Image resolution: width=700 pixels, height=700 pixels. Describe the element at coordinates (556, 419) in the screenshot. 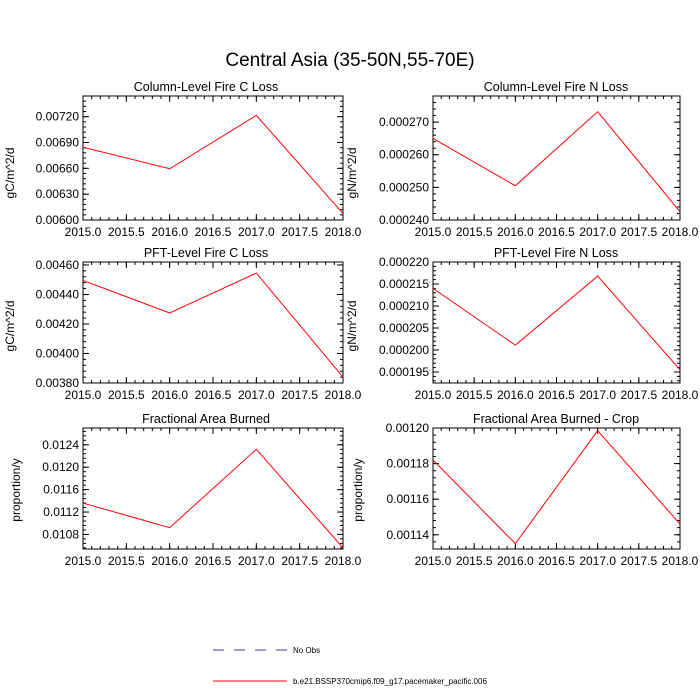

I see `panel-title: Fractional Area Burned - Crop` at that location.